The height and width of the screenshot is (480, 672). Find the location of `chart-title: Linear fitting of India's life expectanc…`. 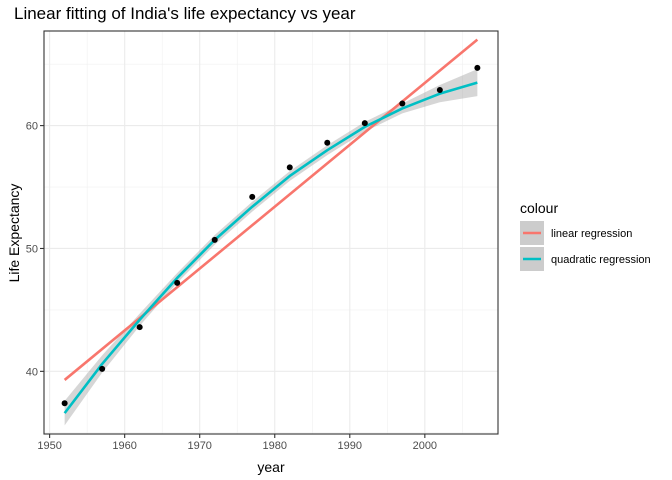

chart-title: Linear fitting of India's life expectanc… is located at coordinates (185, 13).